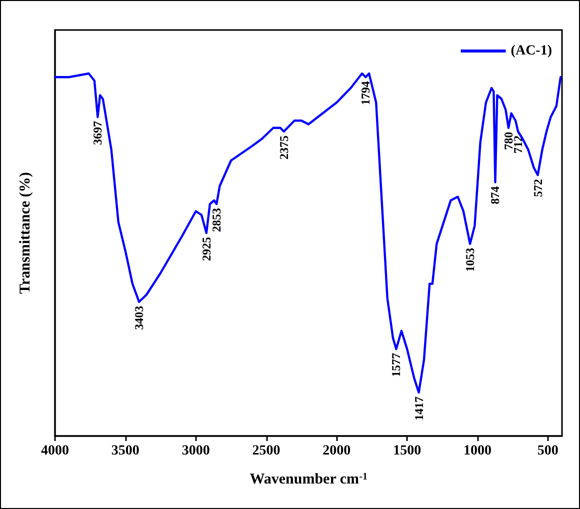 This screenshot has width=580, height=509. What do you see at coordinates (217, 220) in the screenshot?
I see `annotation: 2853` at bounding box center [217, 220].